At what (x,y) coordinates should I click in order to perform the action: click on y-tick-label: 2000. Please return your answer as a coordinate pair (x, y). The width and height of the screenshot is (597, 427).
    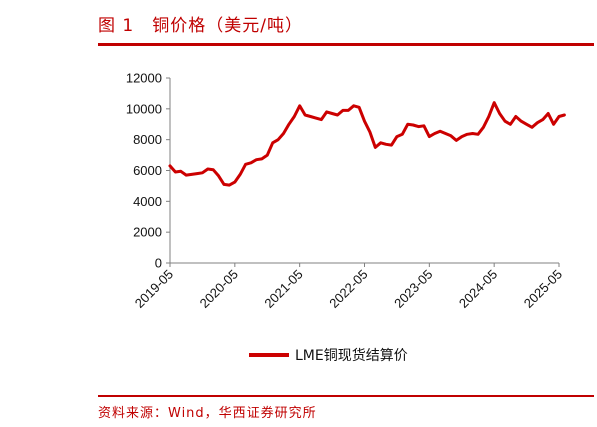
    Looking at the image, I should click on (147, 232).